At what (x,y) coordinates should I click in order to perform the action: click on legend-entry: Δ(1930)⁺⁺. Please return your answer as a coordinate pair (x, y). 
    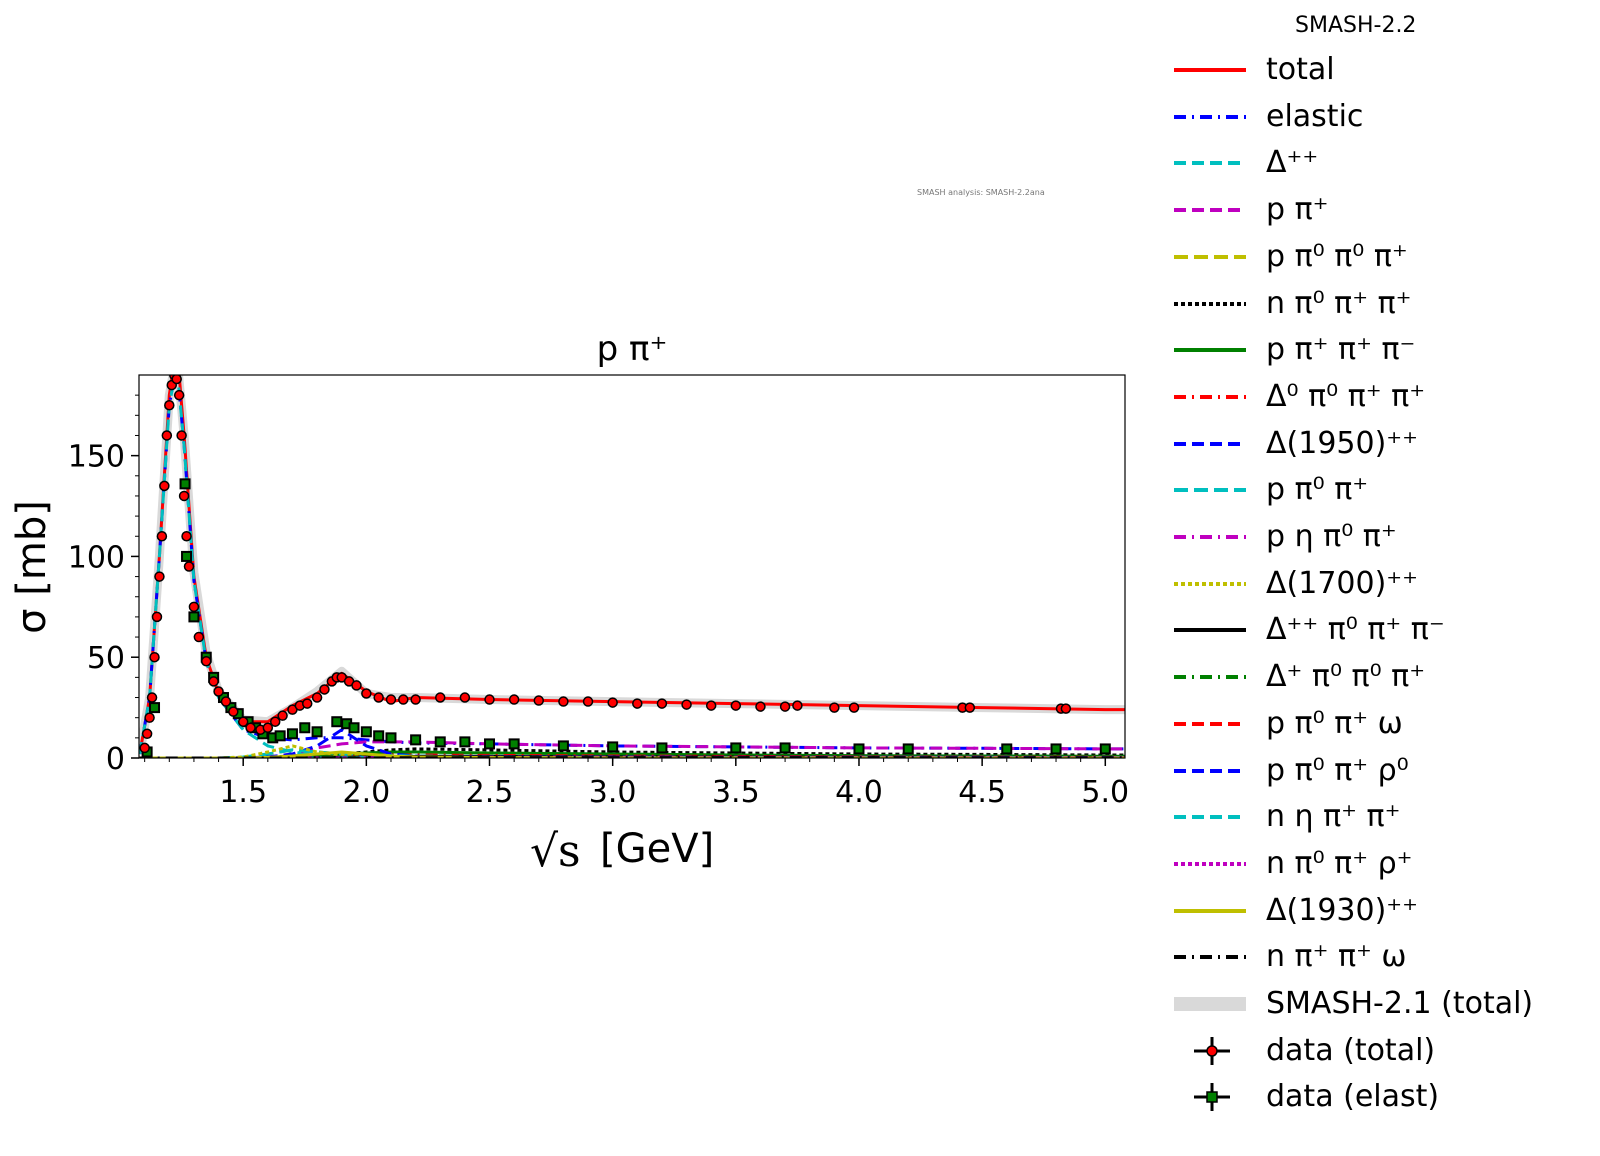
    Looking at the image, I should click on (1380, 911).